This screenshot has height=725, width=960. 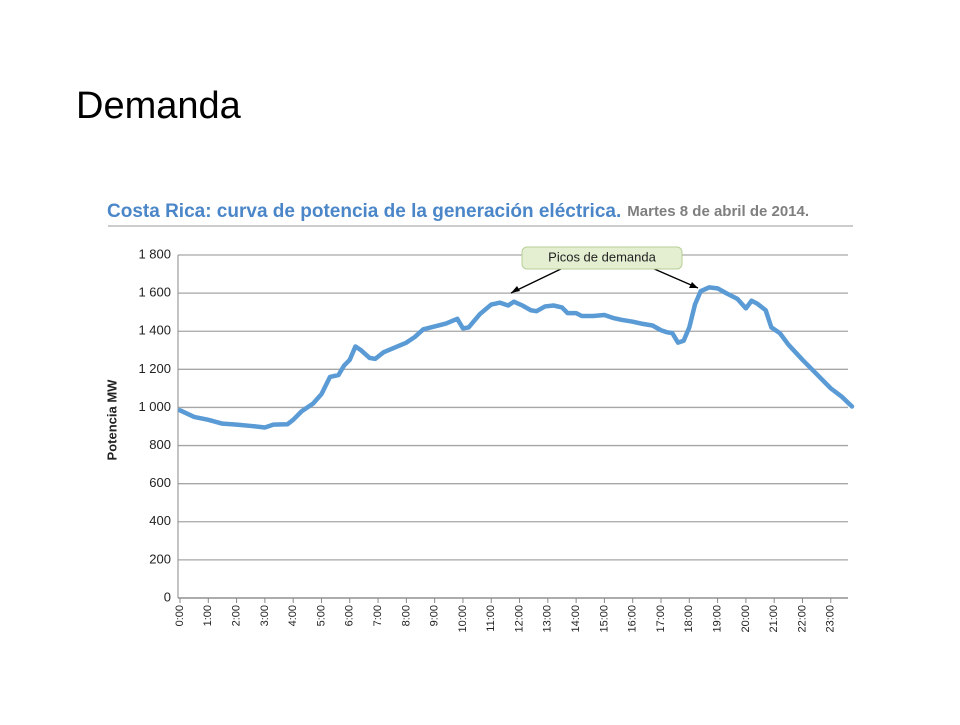 I want to click on y-tick-label: 0, so click(x=167, y=596).